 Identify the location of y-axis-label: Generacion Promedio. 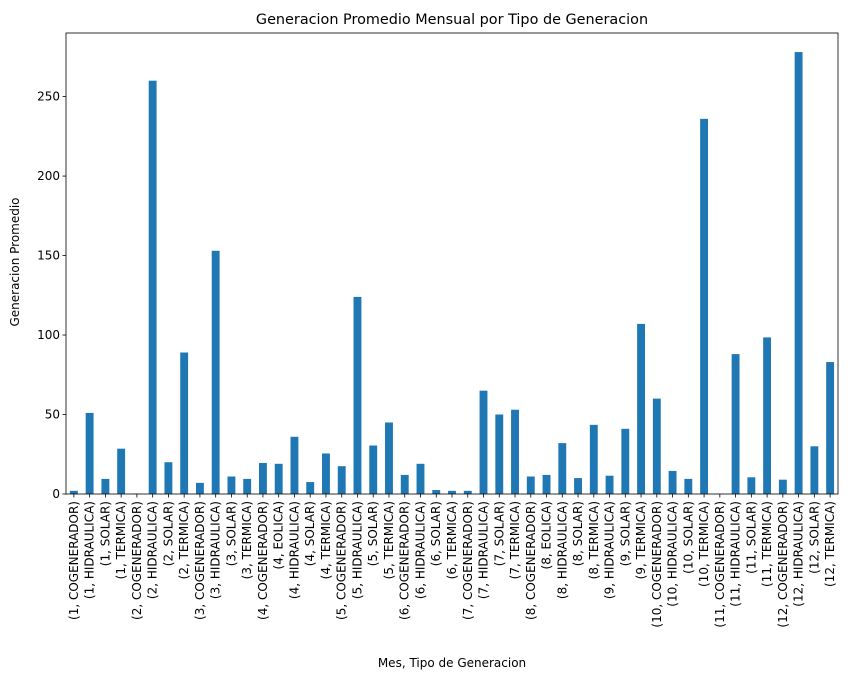
(15, 261).